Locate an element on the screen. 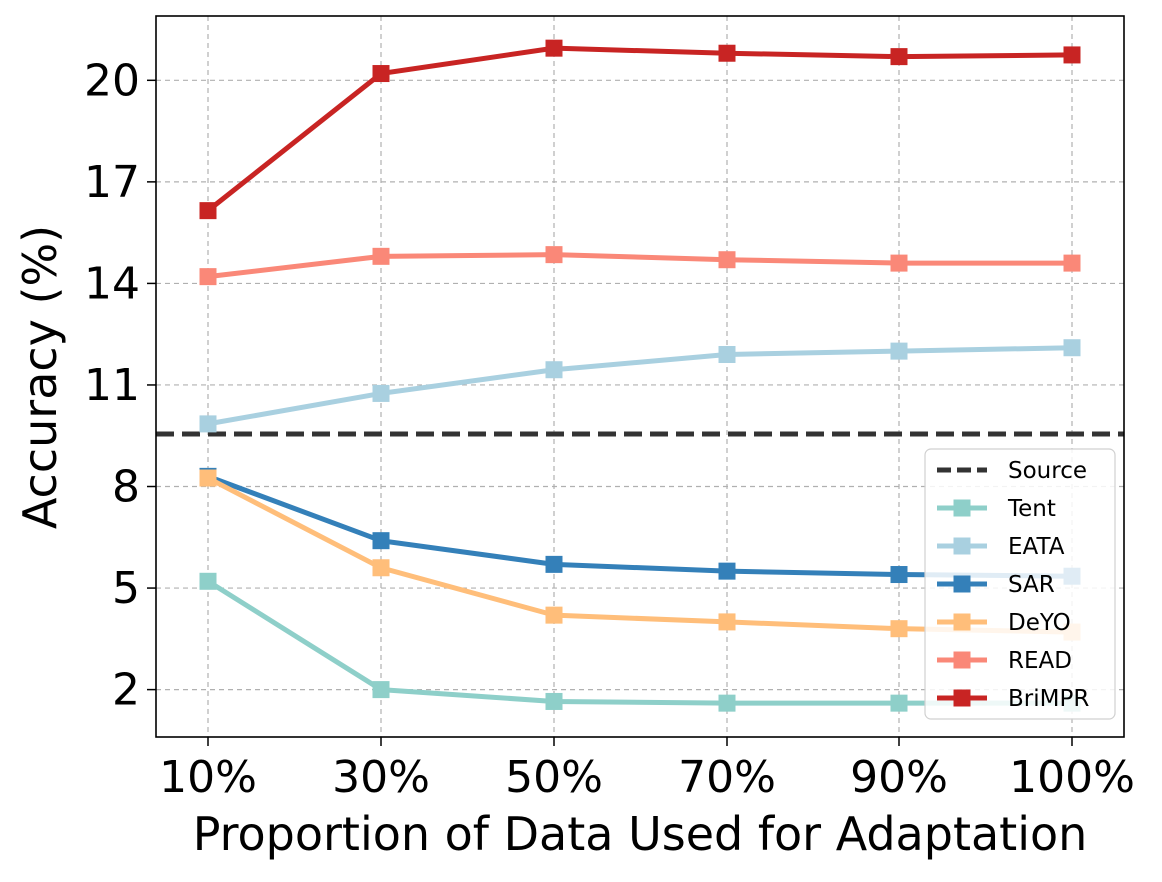 Image resolution: width=1162 pixels, height=882 pixels. series-line-eata is located at coordinates (640, 386).